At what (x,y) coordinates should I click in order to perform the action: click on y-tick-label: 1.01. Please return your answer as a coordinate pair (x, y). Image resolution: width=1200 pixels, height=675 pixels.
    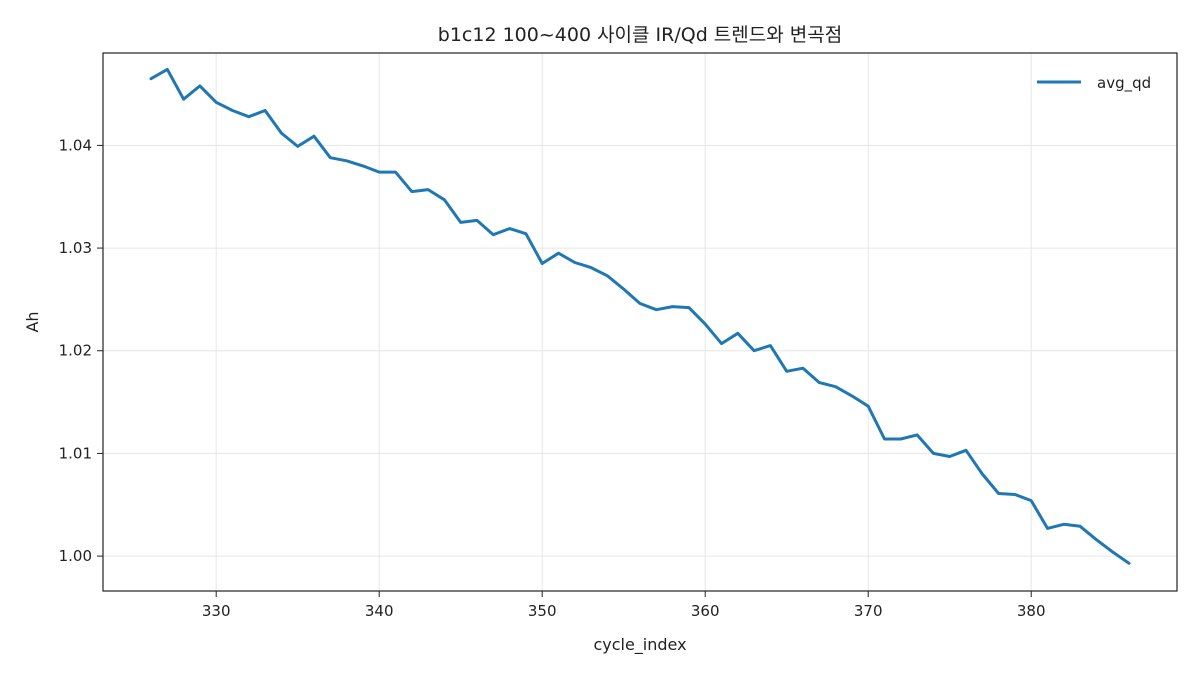
    Looking at the image, I should click on (75, 453).